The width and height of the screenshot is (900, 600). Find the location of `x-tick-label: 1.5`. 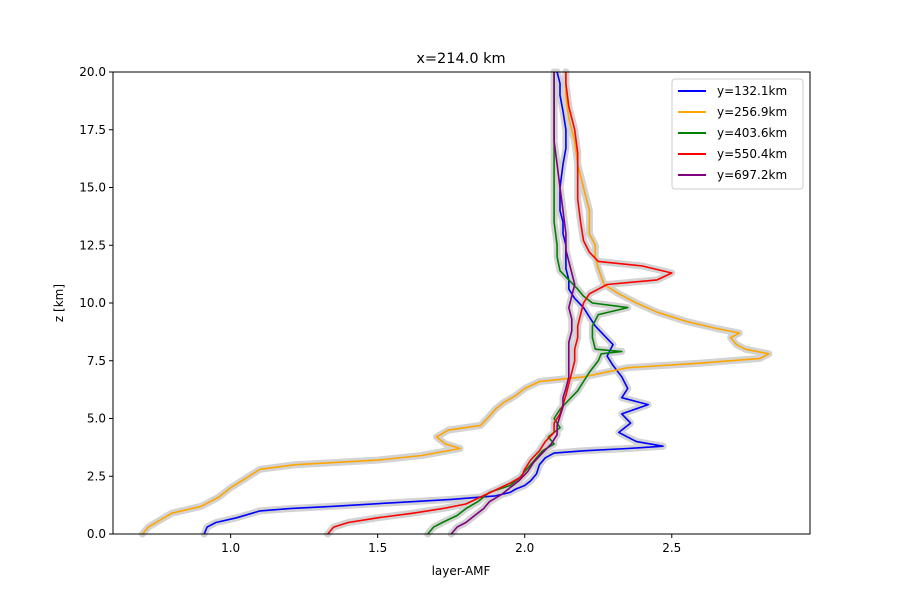

x-tick-label: 1.5 is located at coordinates (377, 548).